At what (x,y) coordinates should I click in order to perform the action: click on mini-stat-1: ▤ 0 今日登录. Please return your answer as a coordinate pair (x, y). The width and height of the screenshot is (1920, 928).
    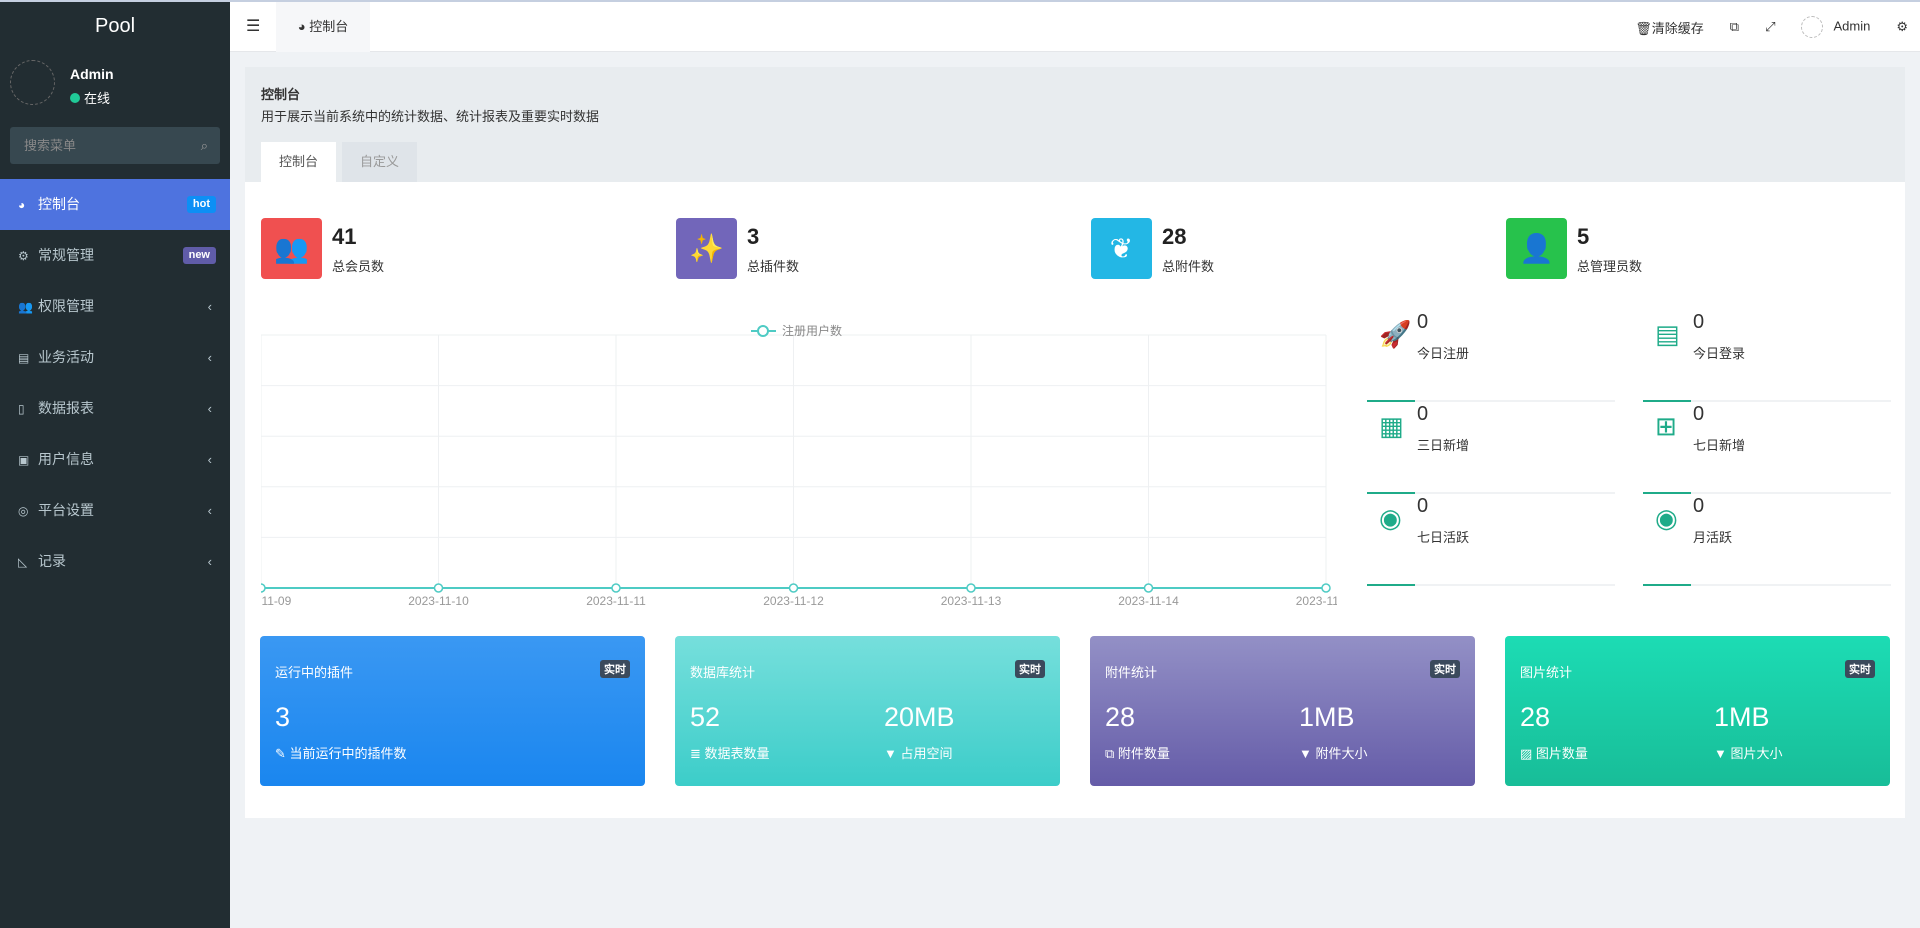
    Looking at the image, I should click on (1767, 355).